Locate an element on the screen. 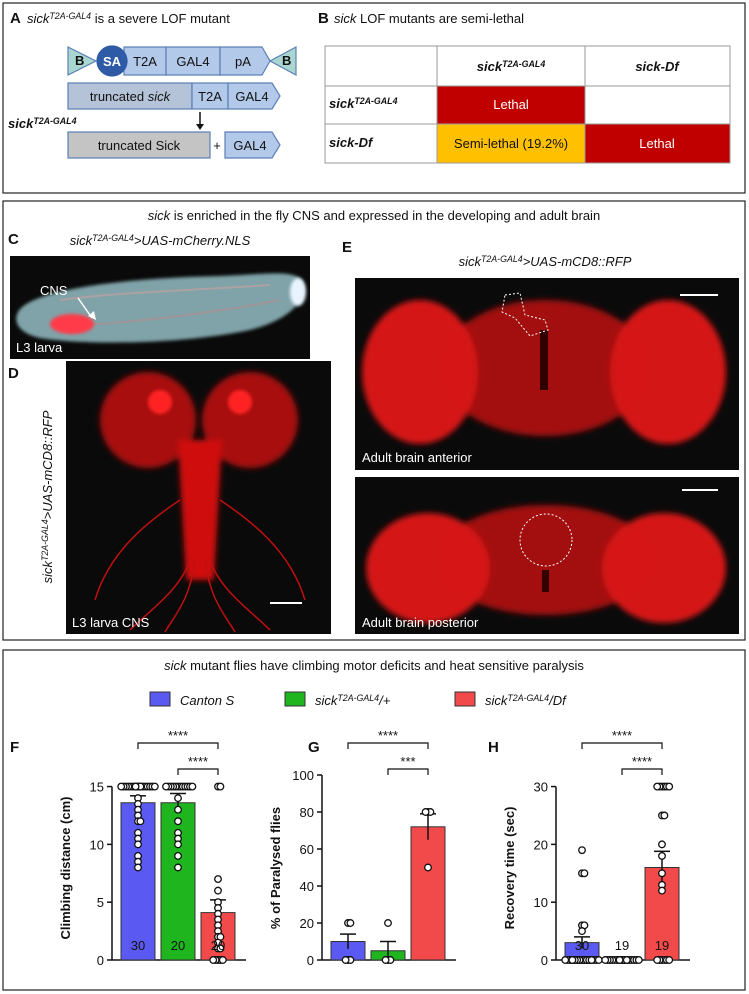 The image size is (749, 994). y-tick-label: 5 is located at coordinates (100, 902).